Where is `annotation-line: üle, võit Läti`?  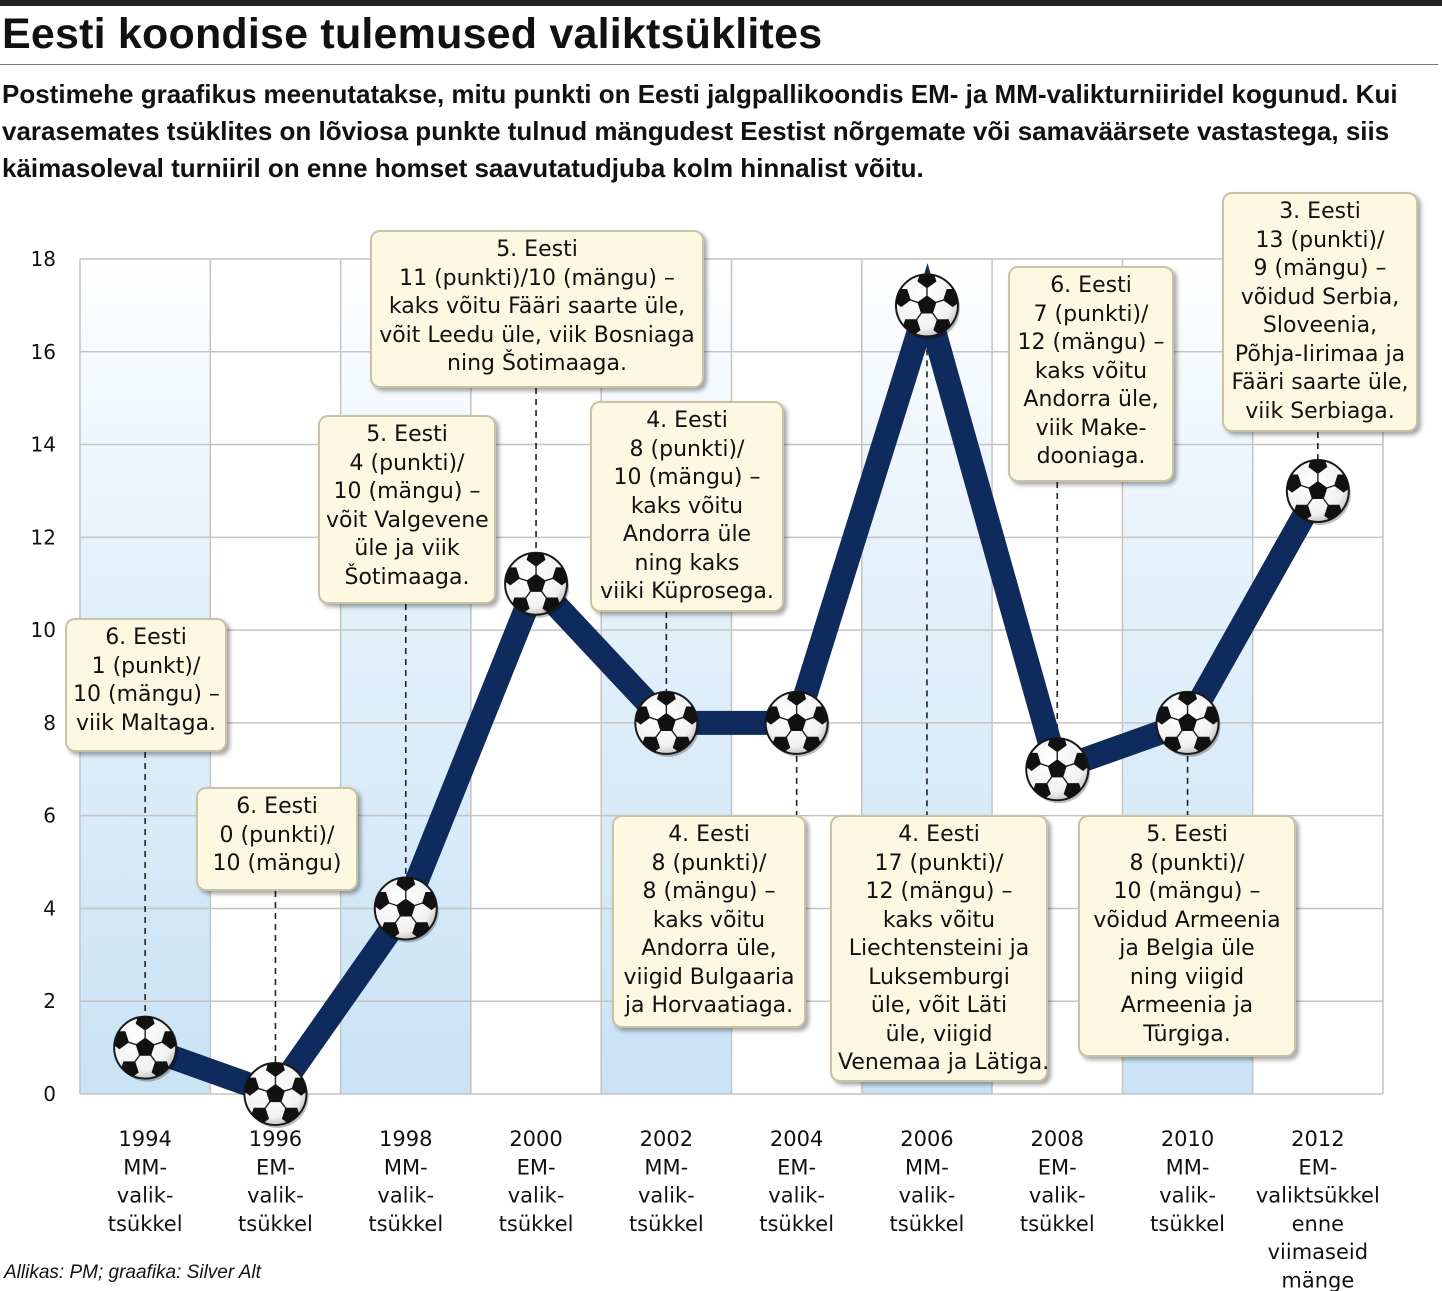
annotation-line: üle, võit Läti is located at coordinates (939, 1005).